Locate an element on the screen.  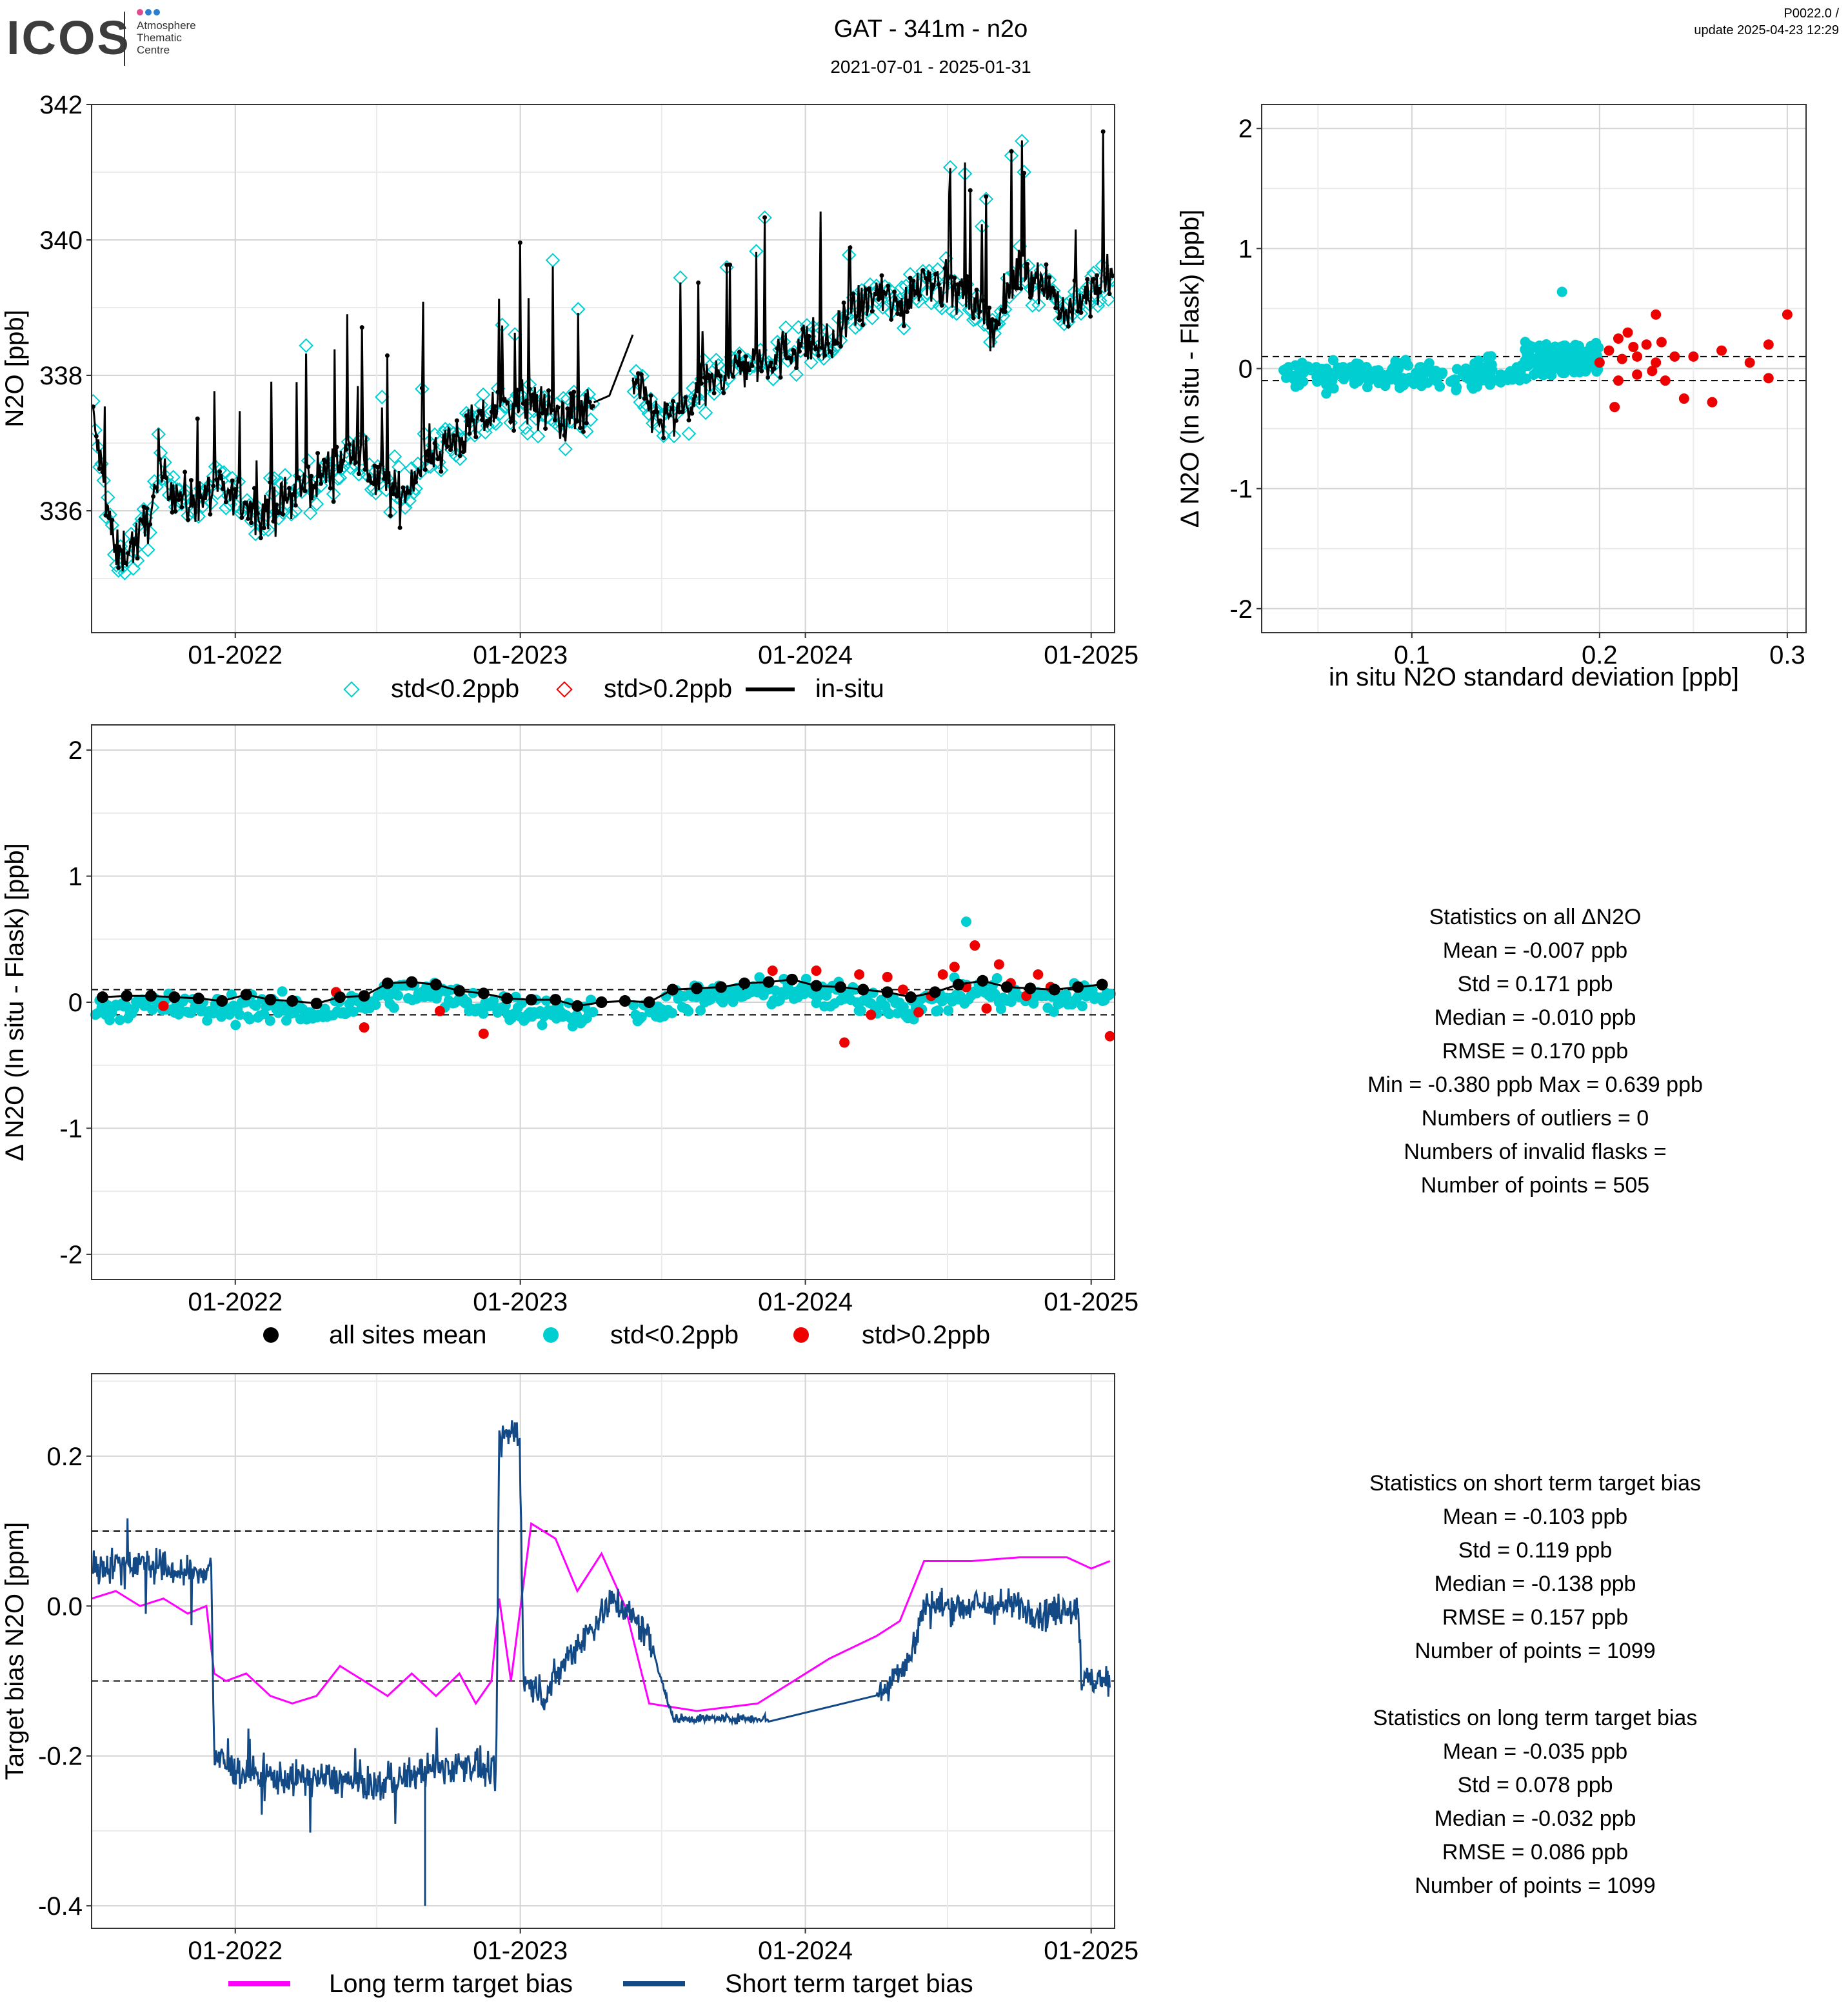
x-tick-label: 01-2024 is located at coordinates (806, 1951).